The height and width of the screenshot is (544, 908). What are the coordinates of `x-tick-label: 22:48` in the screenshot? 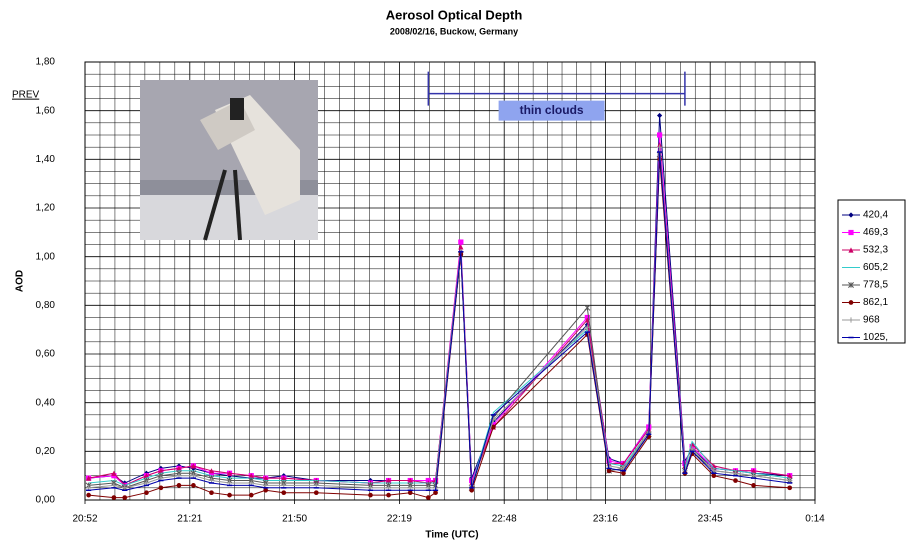 It's located at (504, 519).